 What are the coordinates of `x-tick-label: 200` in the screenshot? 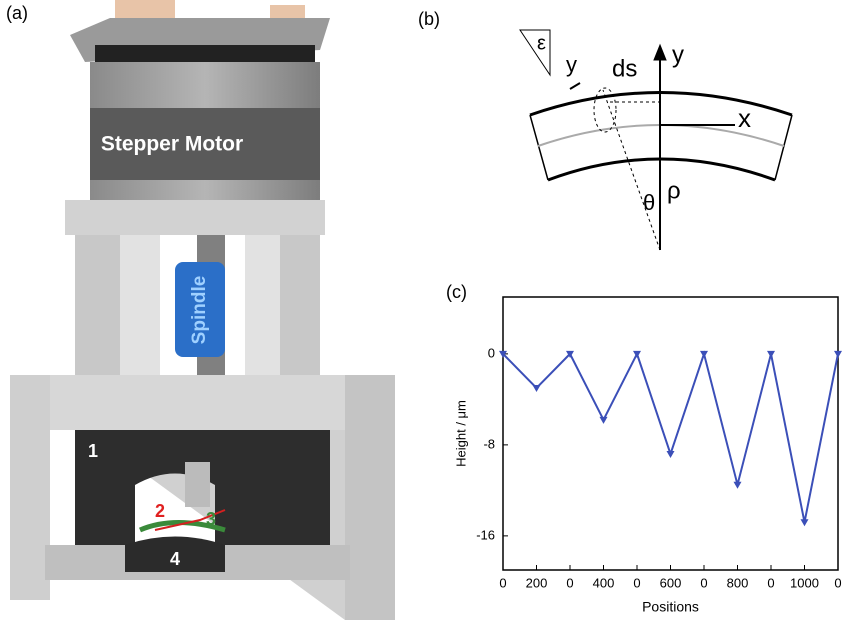 It's located at (537, 582).